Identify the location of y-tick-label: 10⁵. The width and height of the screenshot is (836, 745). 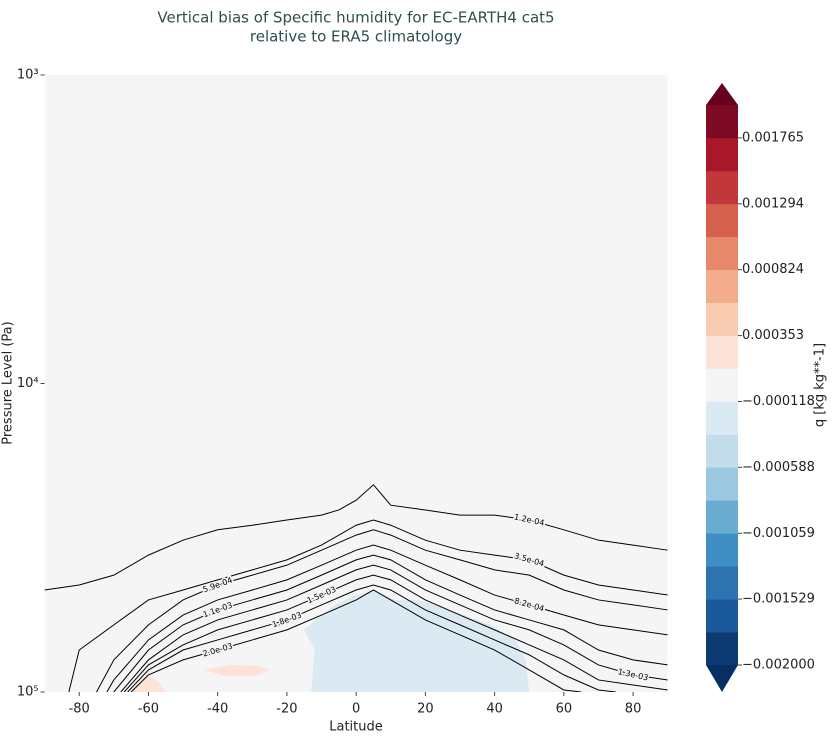
(28, 692).